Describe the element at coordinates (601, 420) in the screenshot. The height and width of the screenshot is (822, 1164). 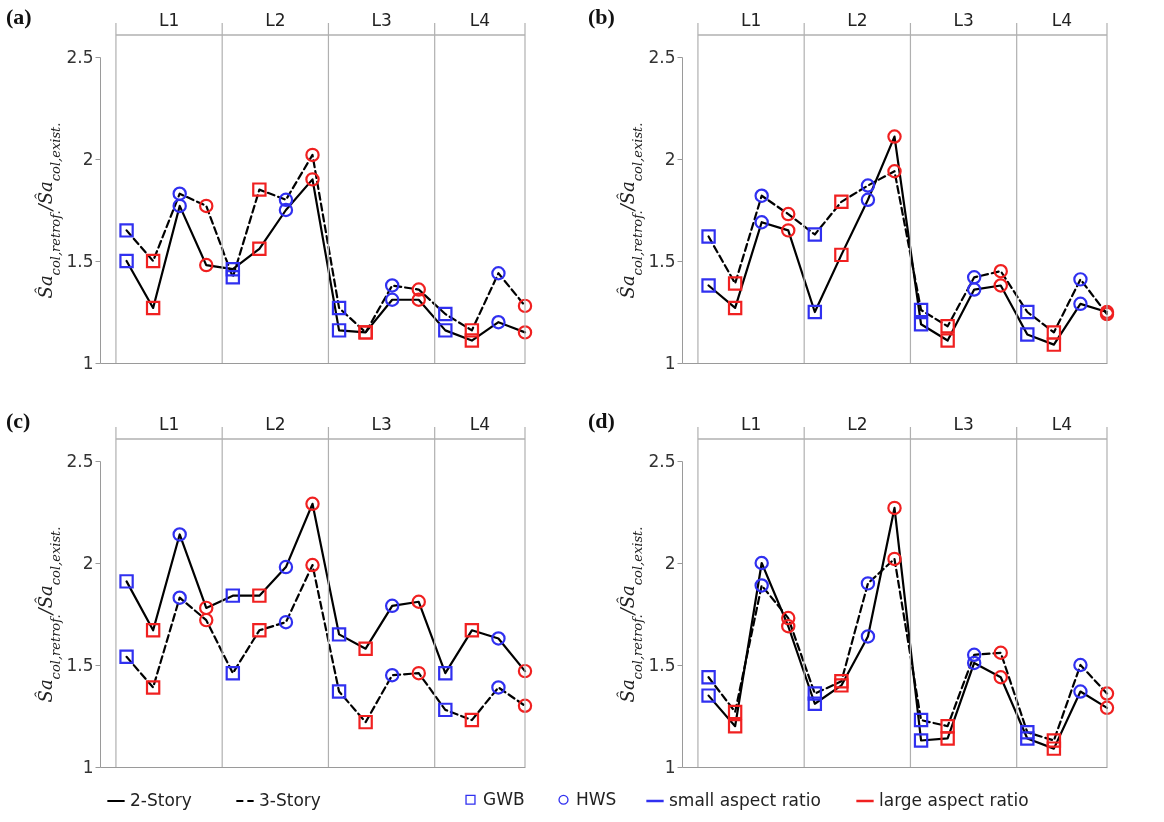
I see `chart-title: (d)` at that location.